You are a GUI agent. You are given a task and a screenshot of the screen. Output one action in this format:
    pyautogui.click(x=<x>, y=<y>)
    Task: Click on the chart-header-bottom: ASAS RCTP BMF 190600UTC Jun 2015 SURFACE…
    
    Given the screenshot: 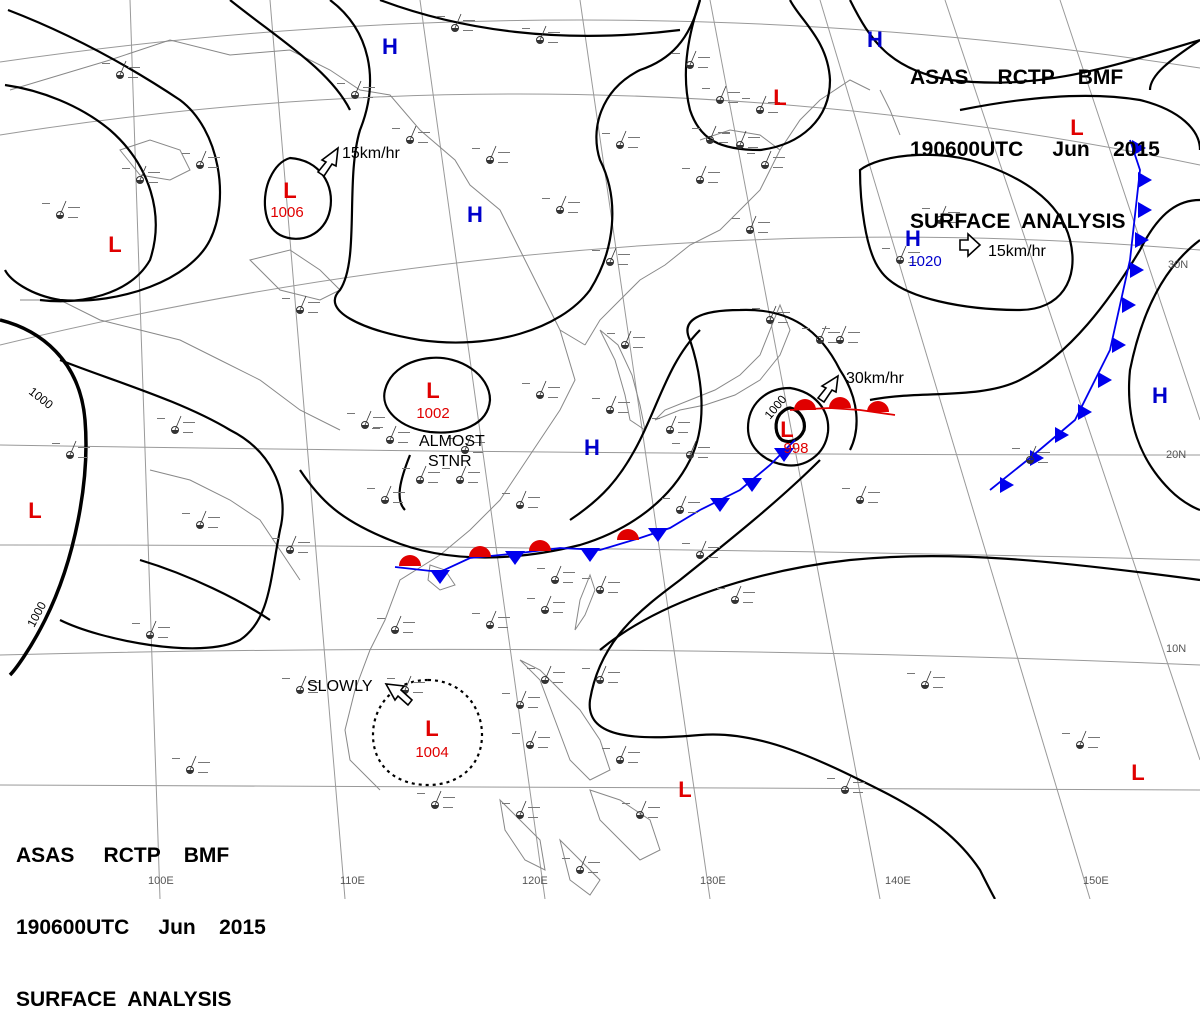 What is the action you would take?
    pyautogui.click(x=141, y=916)
    